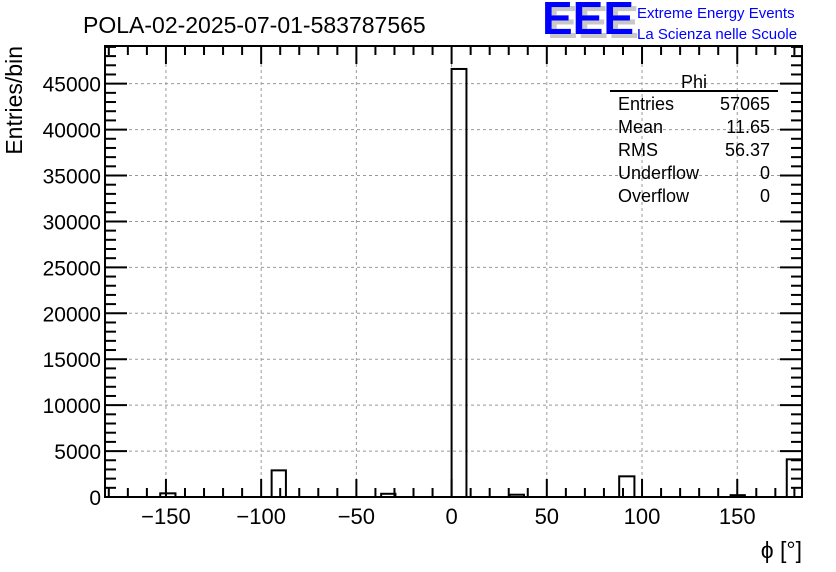 The image size is (836, 572). I want to click on y-tick-label: 35000, so click(72, 177).